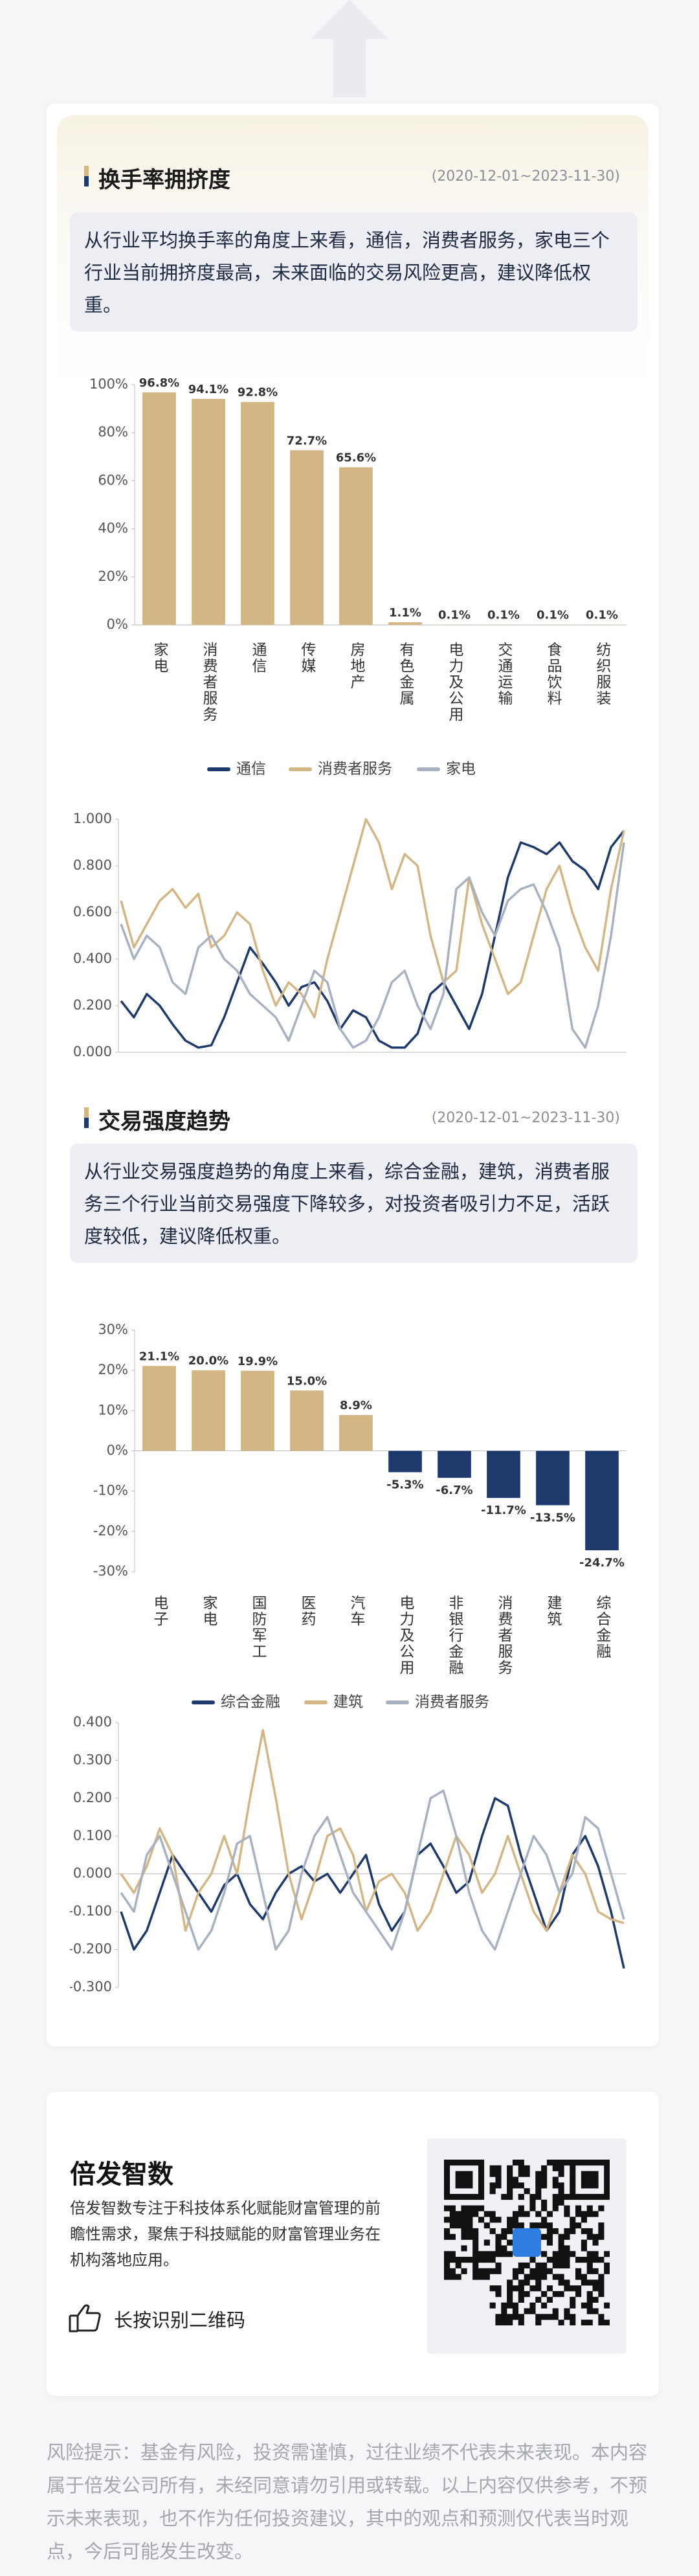  I want to click on y-tick-label: 40%, so click(113, 528).